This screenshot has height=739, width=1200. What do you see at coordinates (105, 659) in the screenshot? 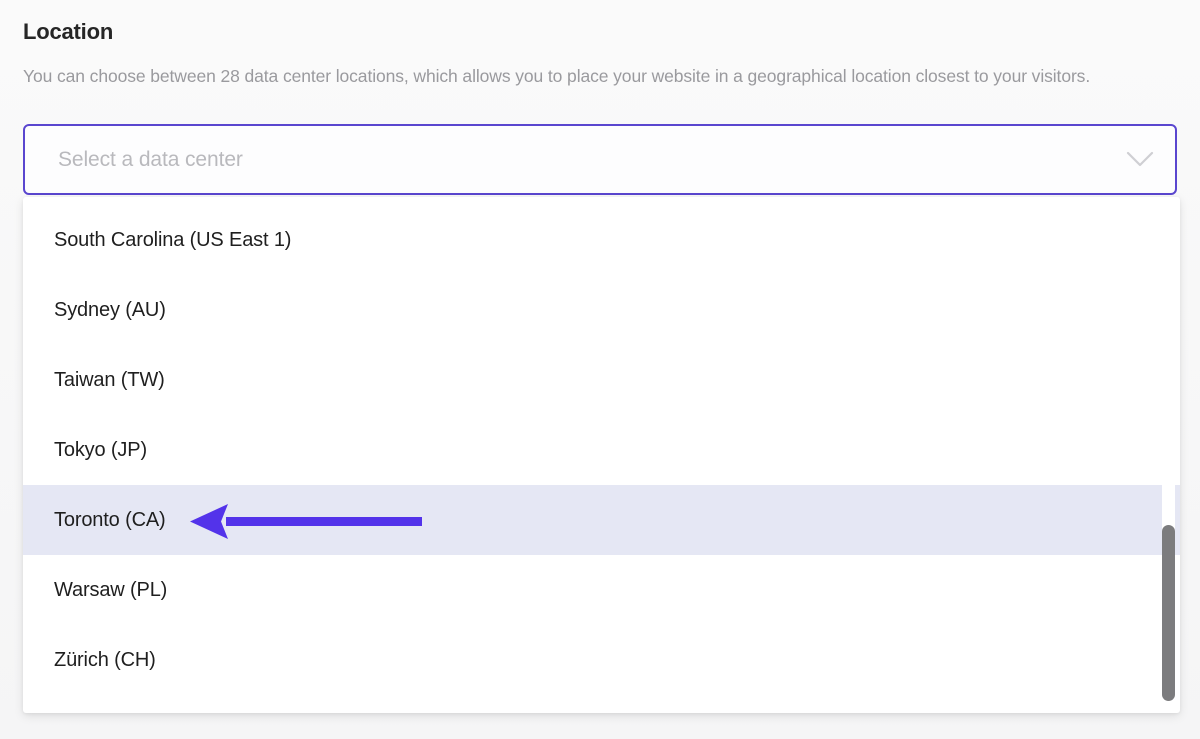
I see `dropdown-option-label: Zürich (CH)` at bounding box center [105, 659].